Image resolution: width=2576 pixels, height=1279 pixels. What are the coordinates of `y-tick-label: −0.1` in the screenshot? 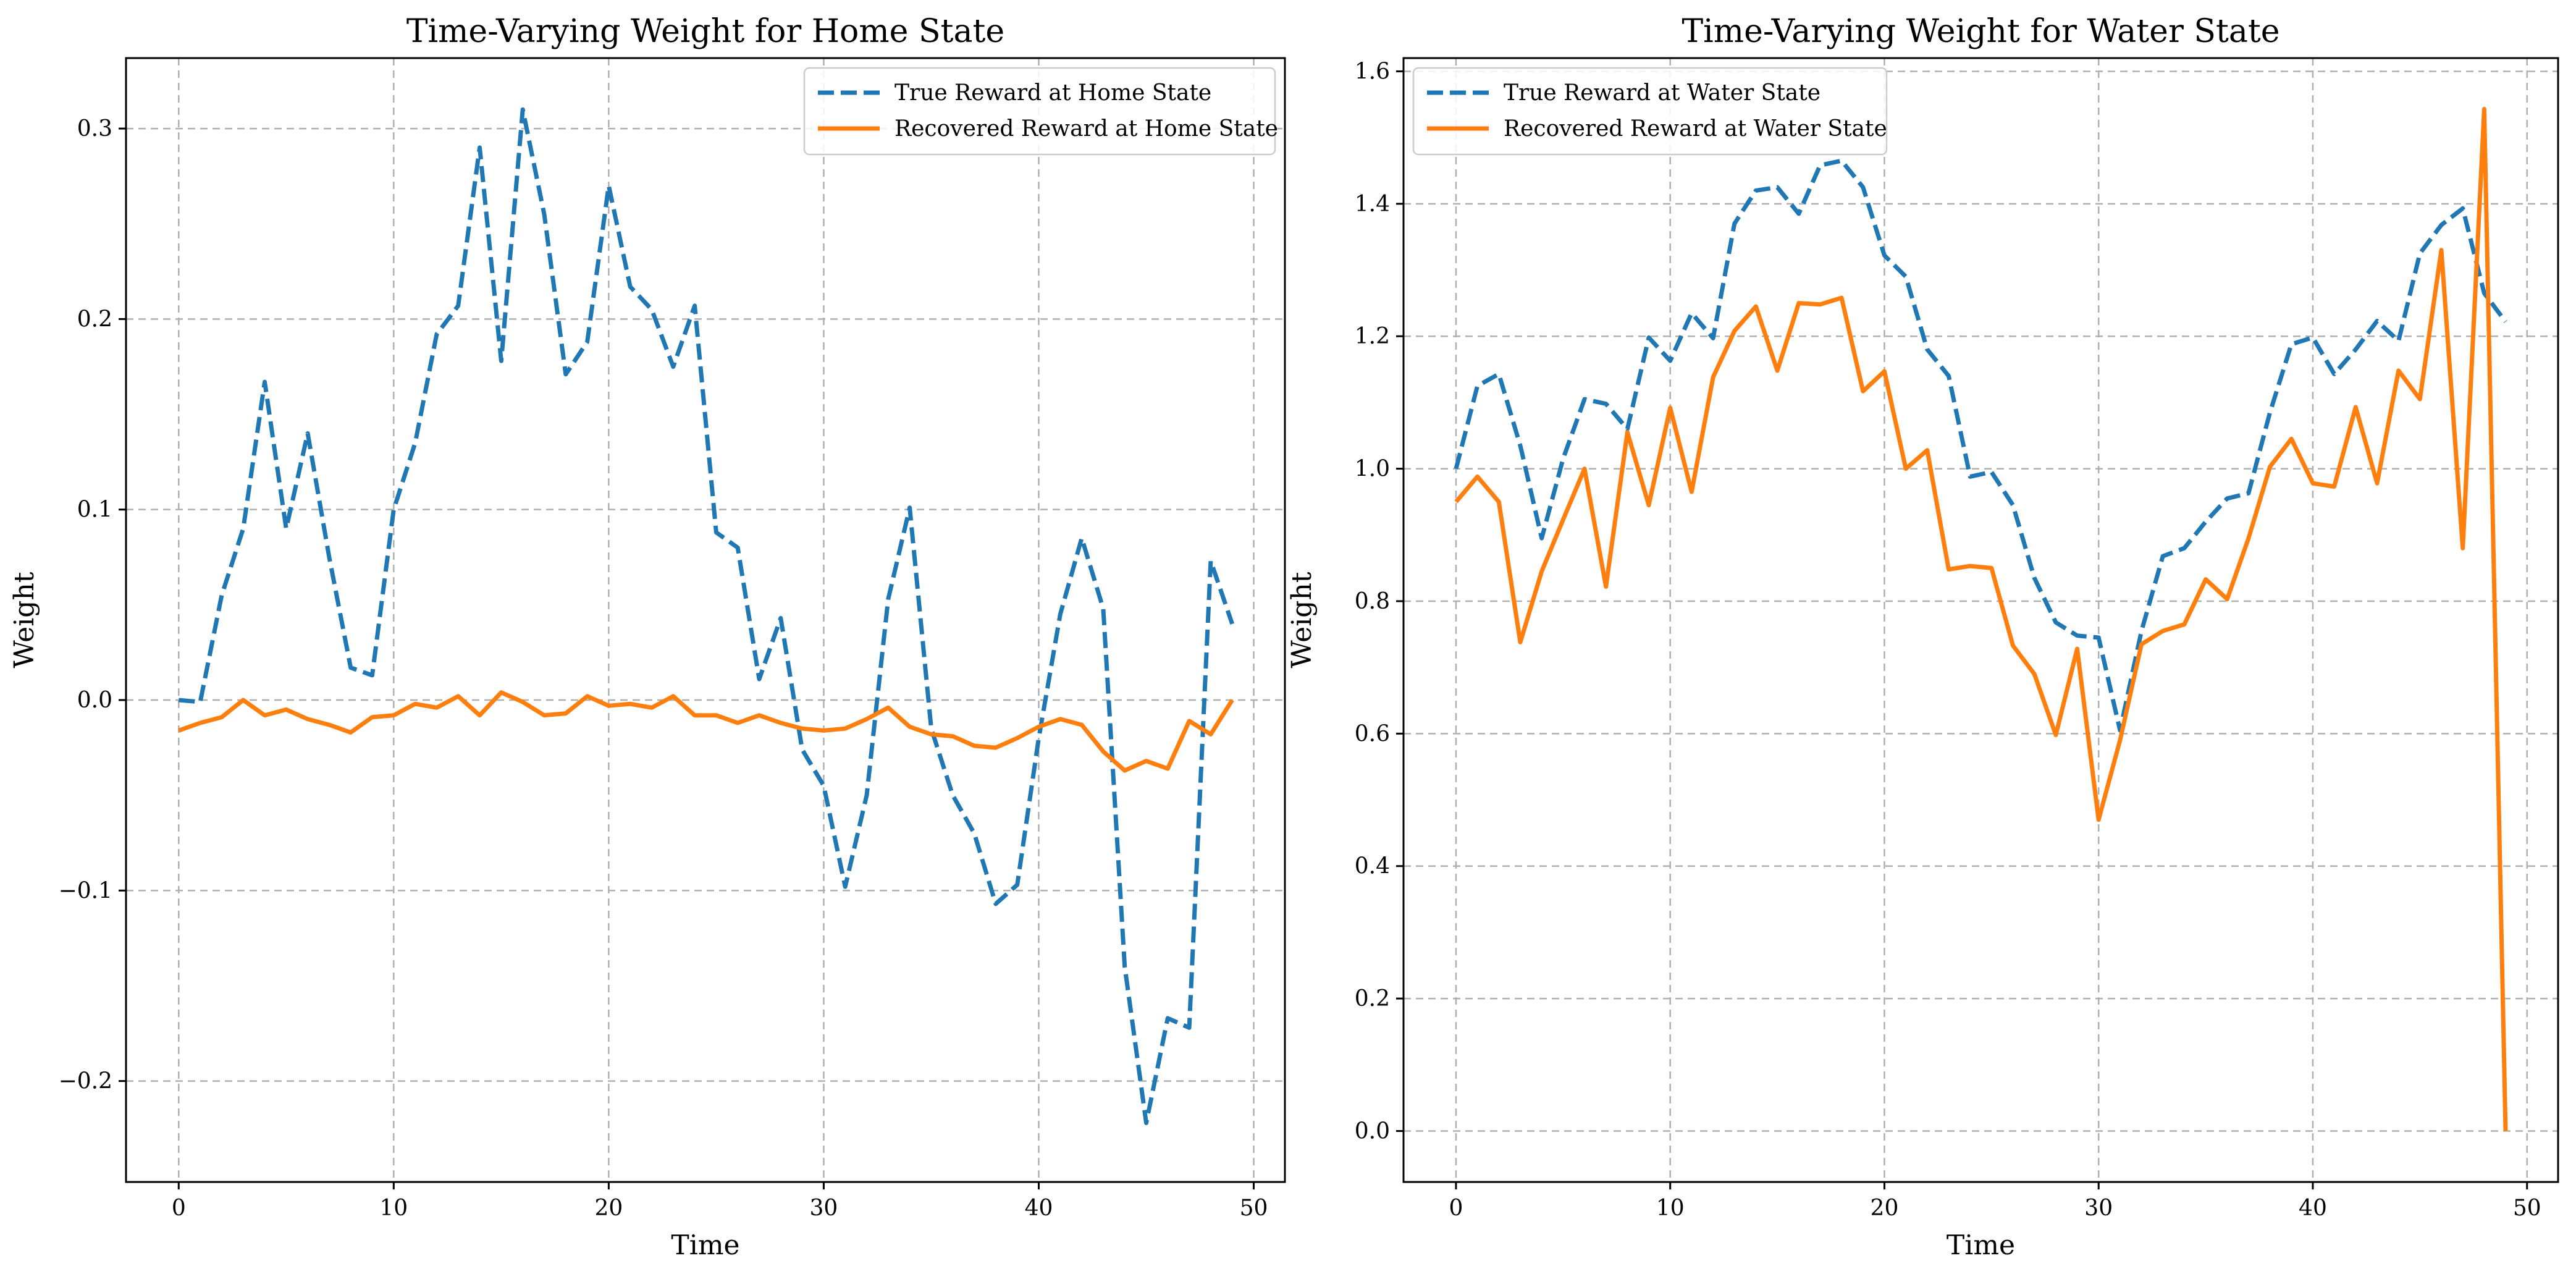 It's located at (85, 891).